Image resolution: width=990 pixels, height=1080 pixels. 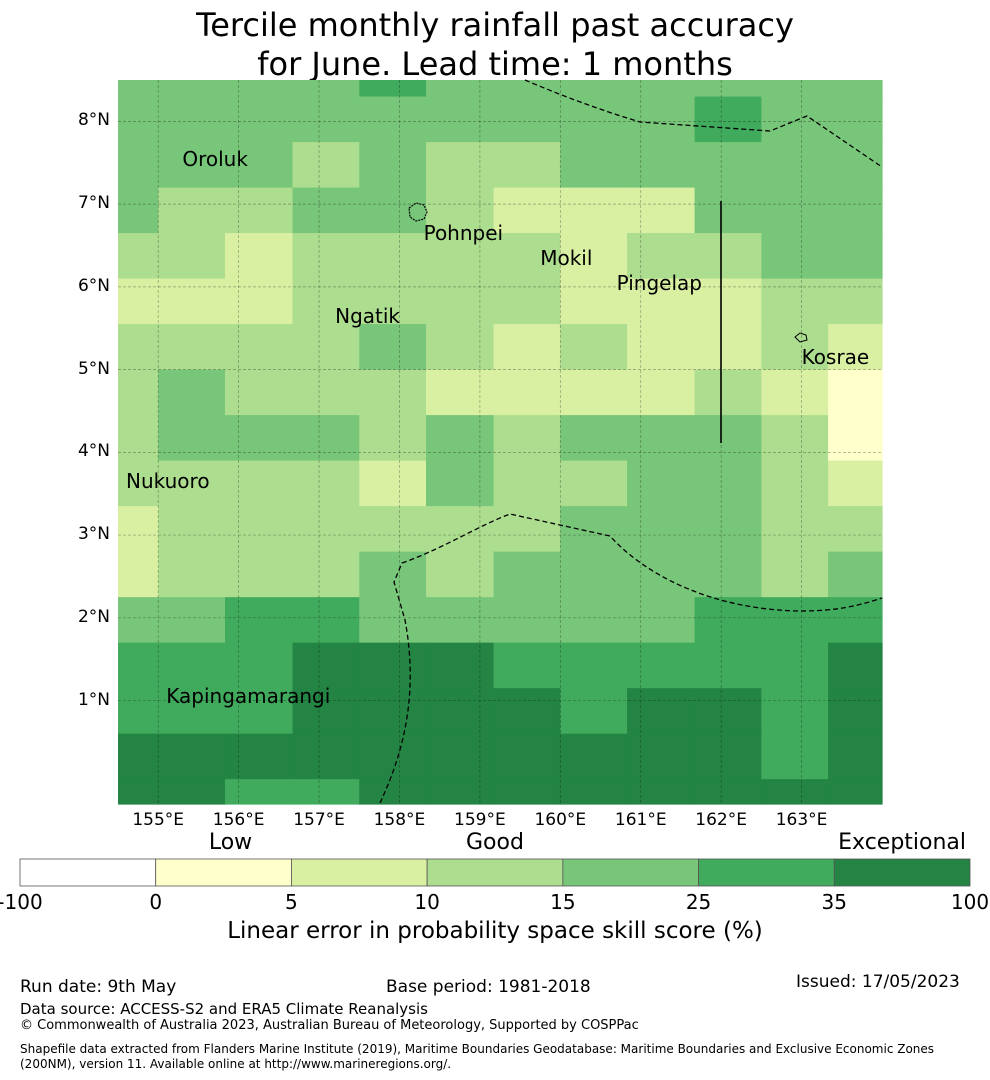 I want to click on colorbar-tick-label: 35, so click(x=834, y=902).